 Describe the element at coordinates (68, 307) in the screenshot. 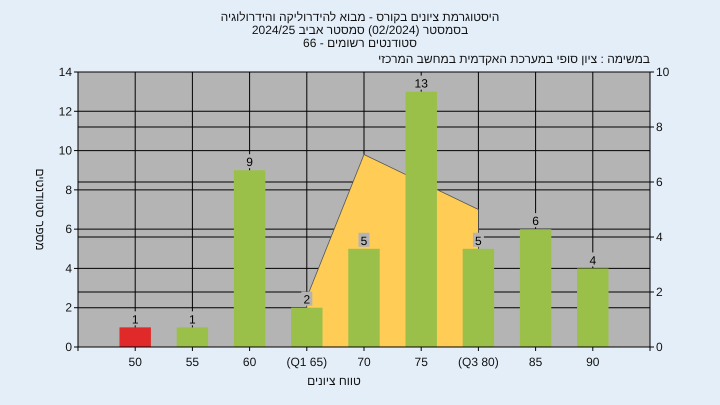

I see `y-tick-label: 2` at that location.